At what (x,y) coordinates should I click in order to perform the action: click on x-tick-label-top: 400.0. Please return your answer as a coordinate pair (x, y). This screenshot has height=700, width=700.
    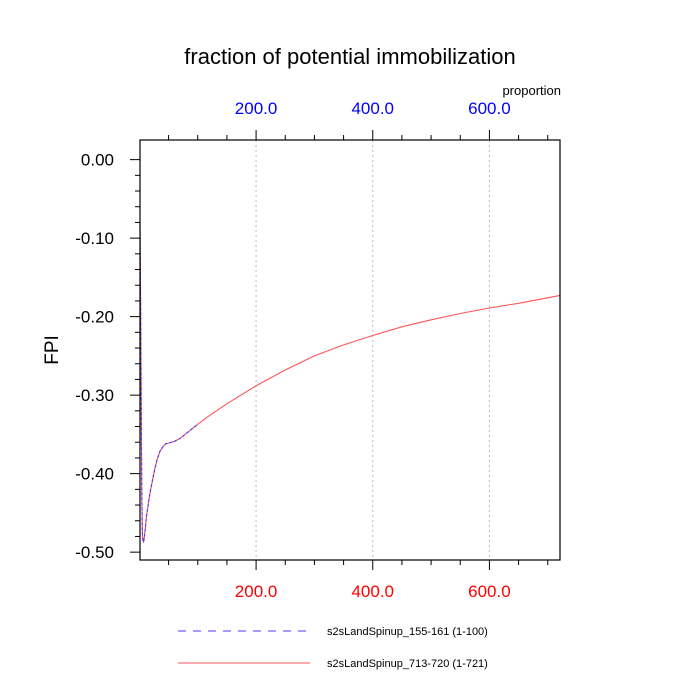
    Looking at the image, I should click on (372, 108).